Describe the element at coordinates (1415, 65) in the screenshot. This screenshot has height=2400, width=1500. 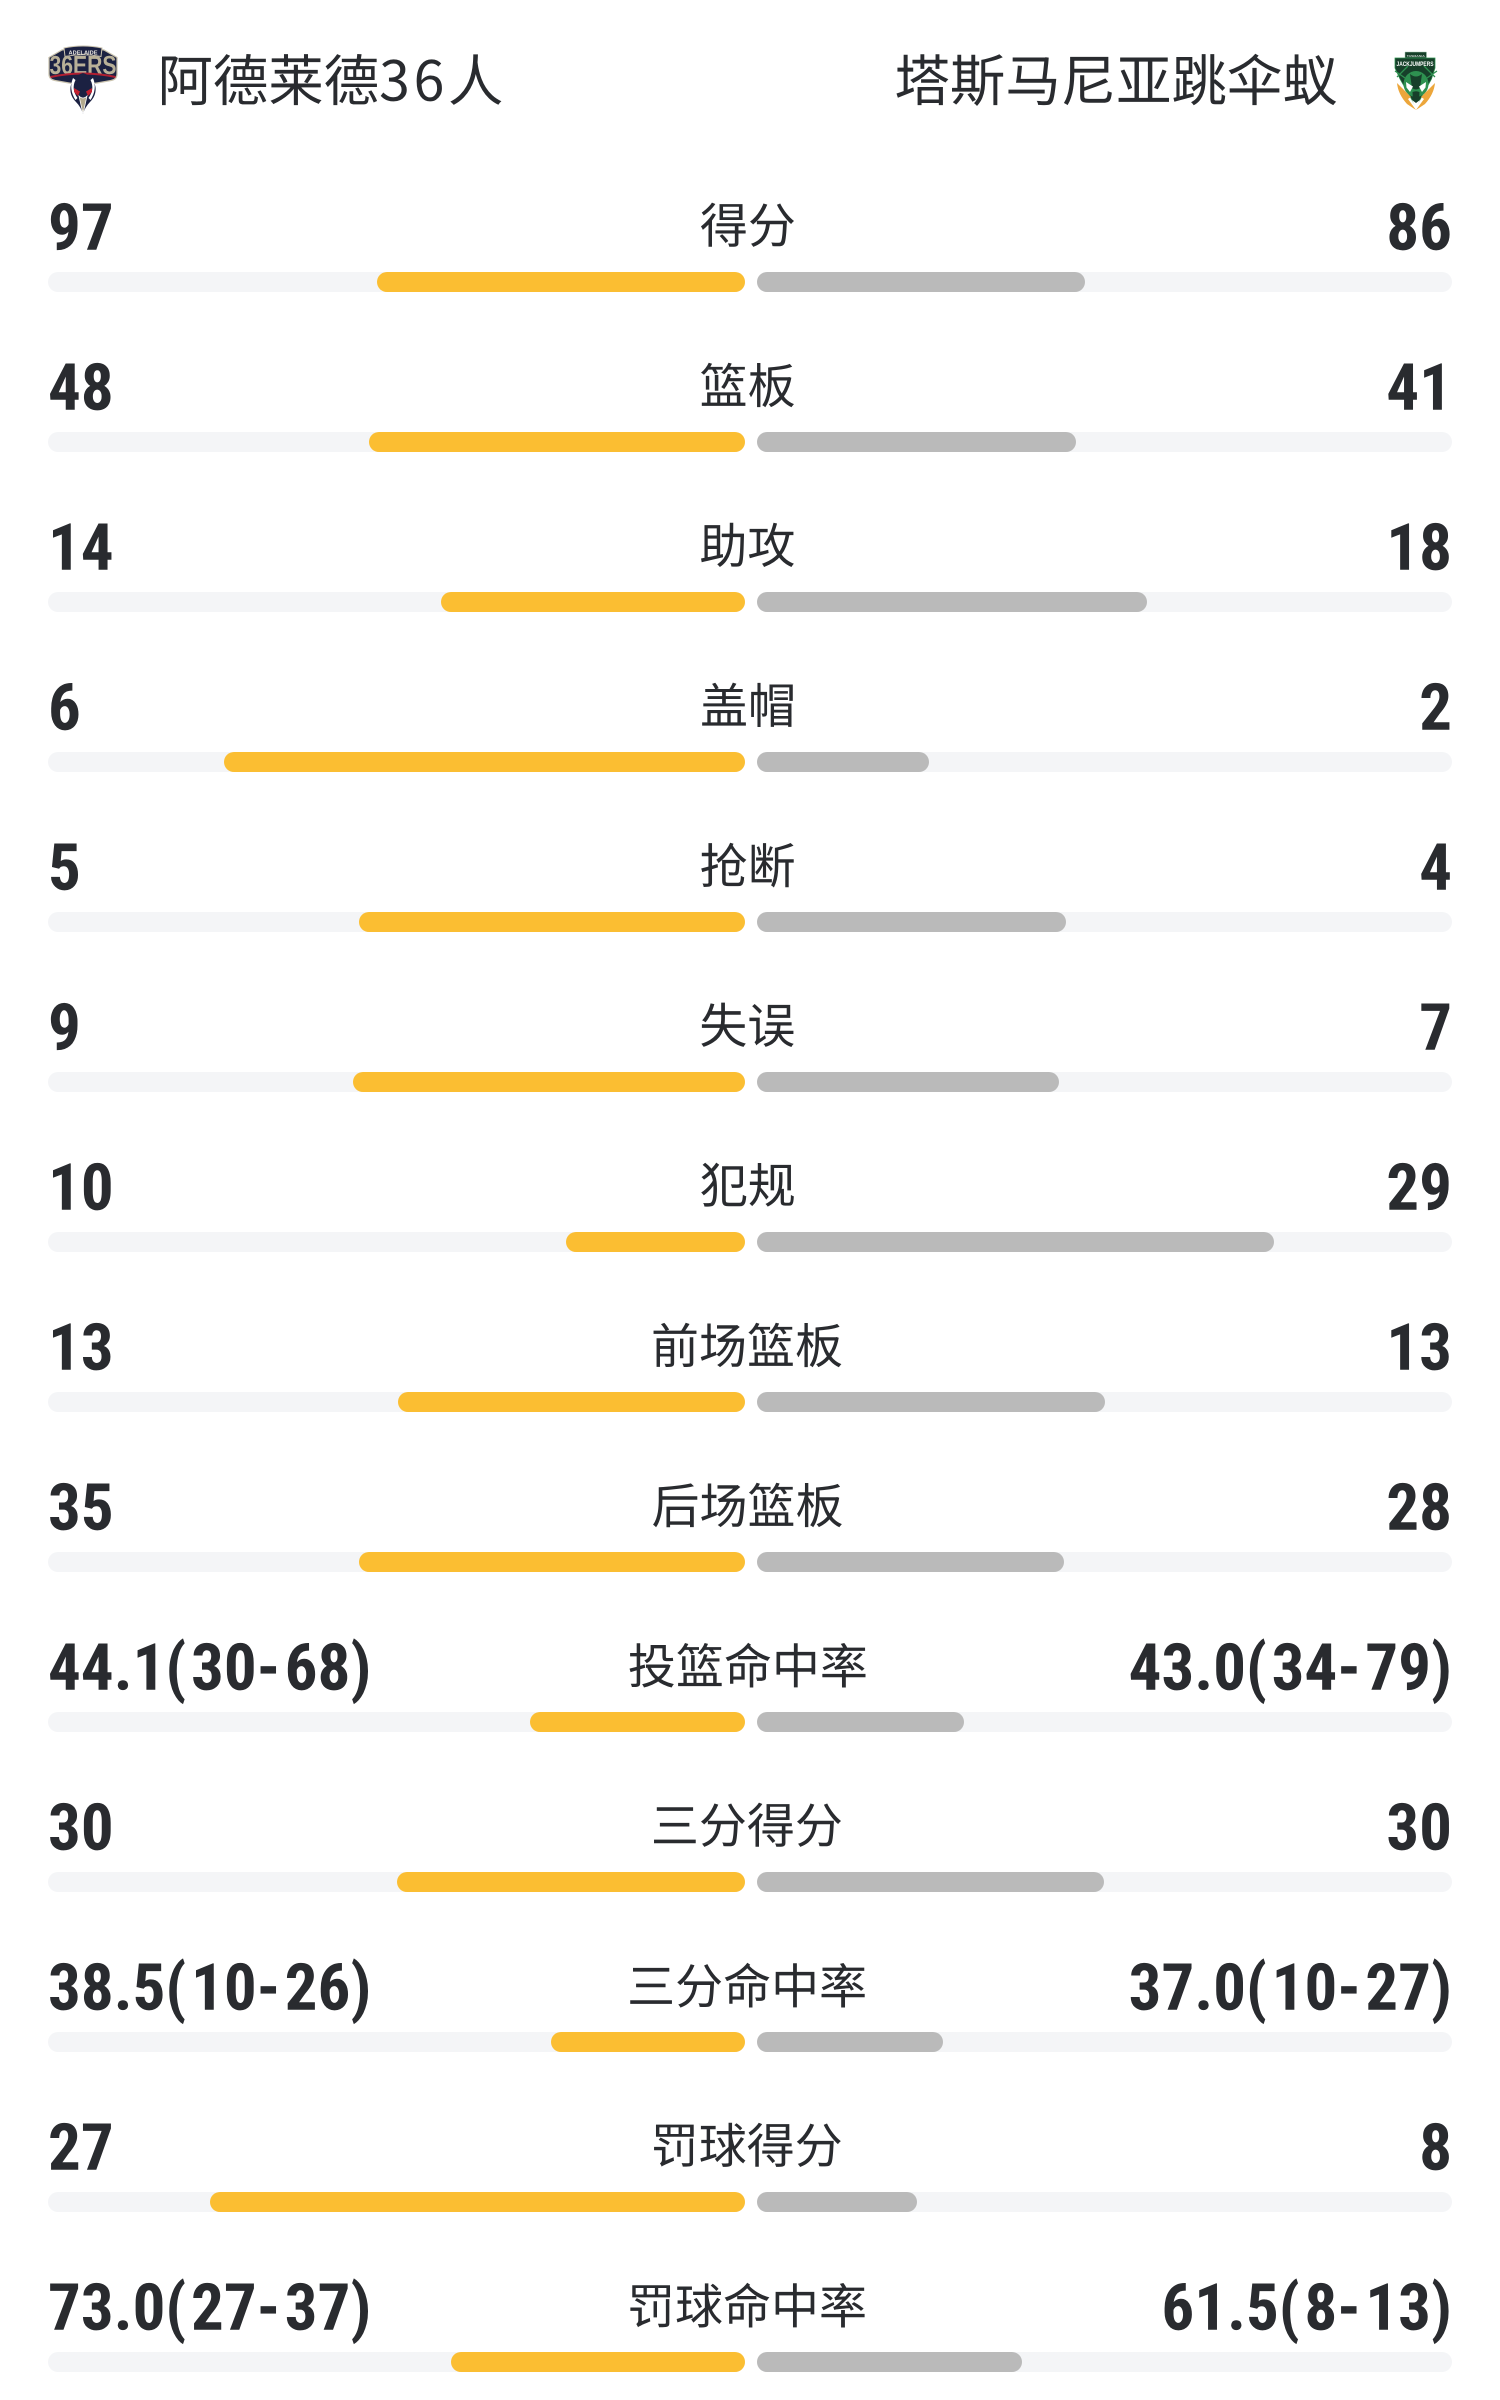
I see `svg-text: JACKJUMPERS` at that location.